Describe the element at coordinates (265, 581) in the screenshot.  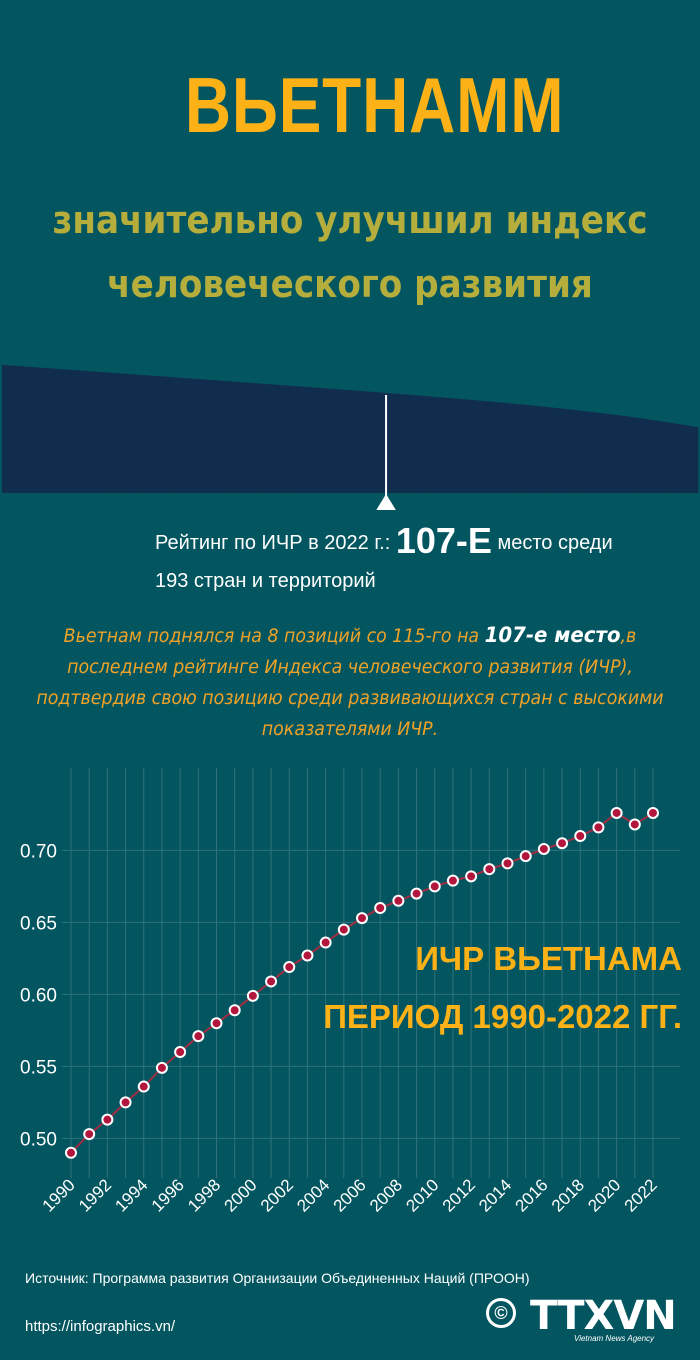
I see `ranking-total-text: 193 стран и территорий` at that location.